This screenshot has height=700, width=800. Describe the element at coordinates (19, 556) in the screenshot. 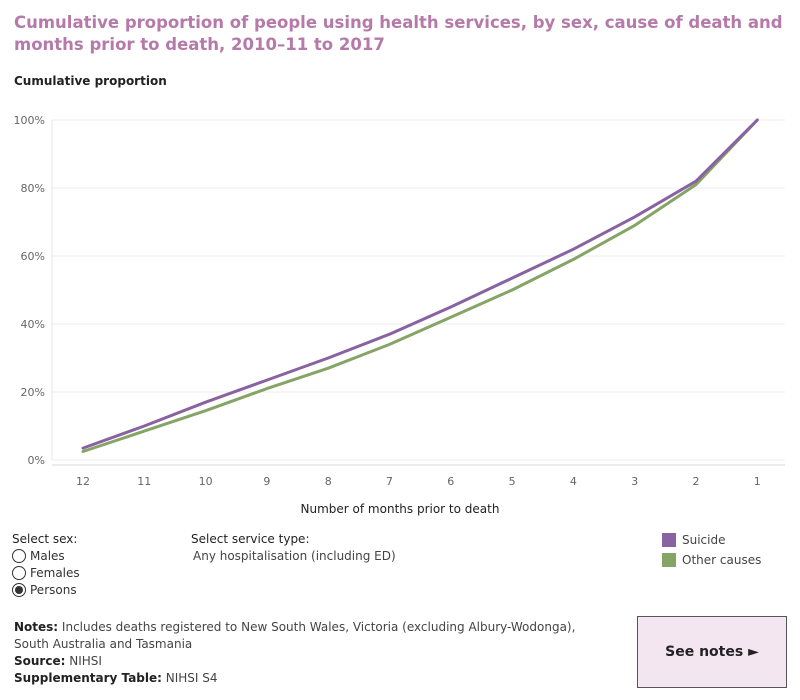

I see `radio-icon-males` at that location.